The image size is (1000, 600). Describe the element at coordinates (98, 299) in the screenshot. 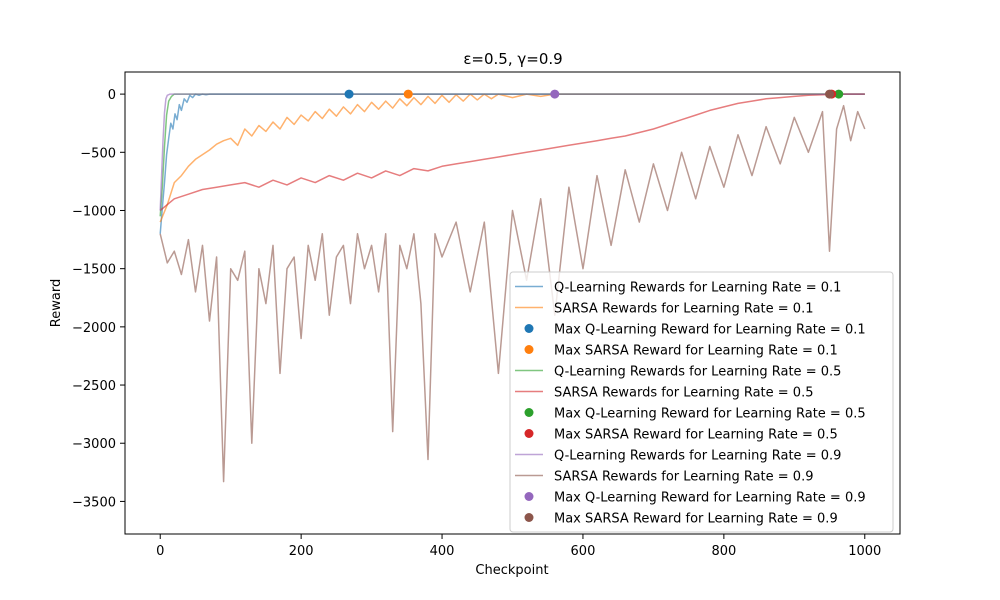

I see `y-axis: 0 −500 −1000 −1500 −2000 −2500 −3000 −3500` at that location.